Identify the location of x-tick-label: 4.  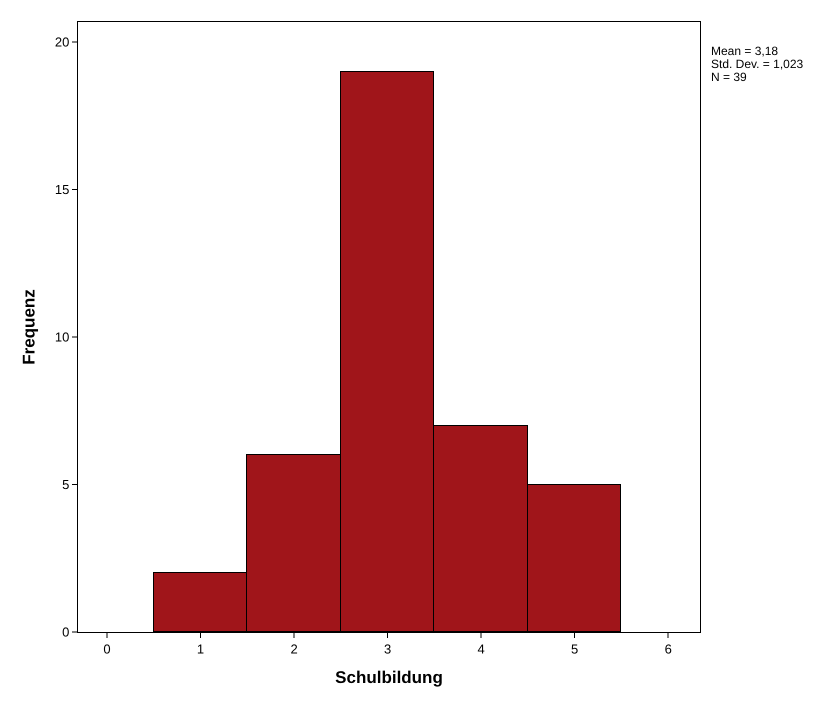
(481, 649).